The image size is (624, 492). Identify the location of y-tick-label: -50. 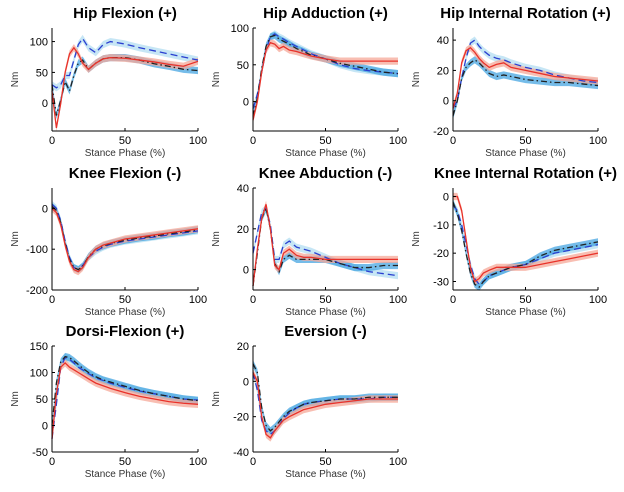
(40, 453).